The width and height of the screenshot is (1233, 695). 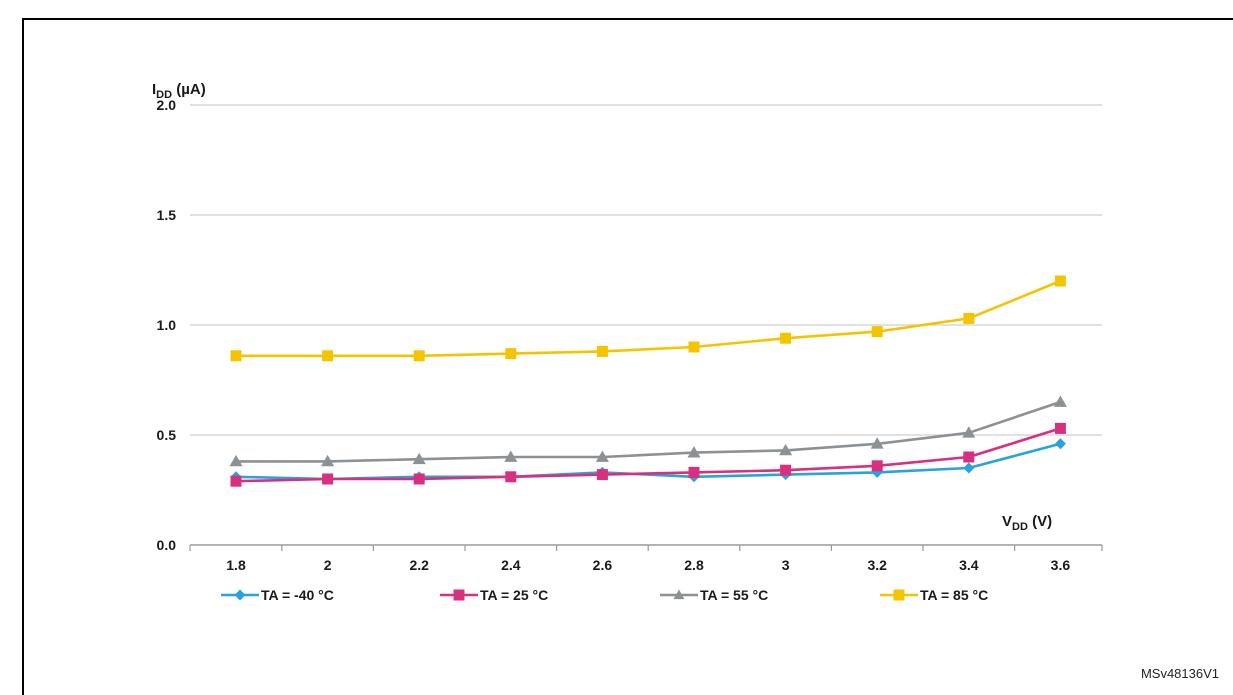 I want to click on x-tick-label: 3.2, so click(x=877, y=565).